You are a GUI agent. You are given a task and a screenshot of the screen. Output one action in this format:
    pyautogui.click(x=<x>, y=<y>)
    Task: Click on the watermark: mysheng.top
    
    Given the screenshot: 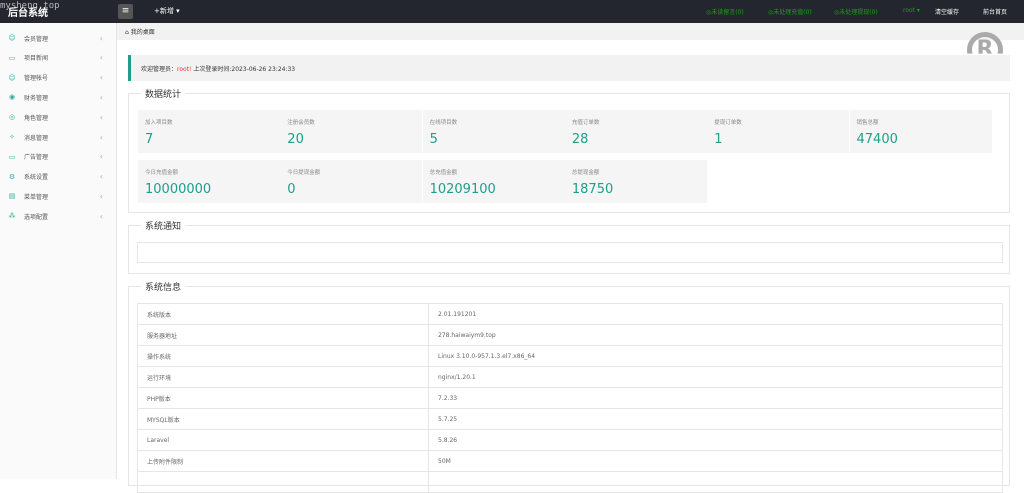 What is the action you would take?
    pyautogui.click(x=30, y=6)
    